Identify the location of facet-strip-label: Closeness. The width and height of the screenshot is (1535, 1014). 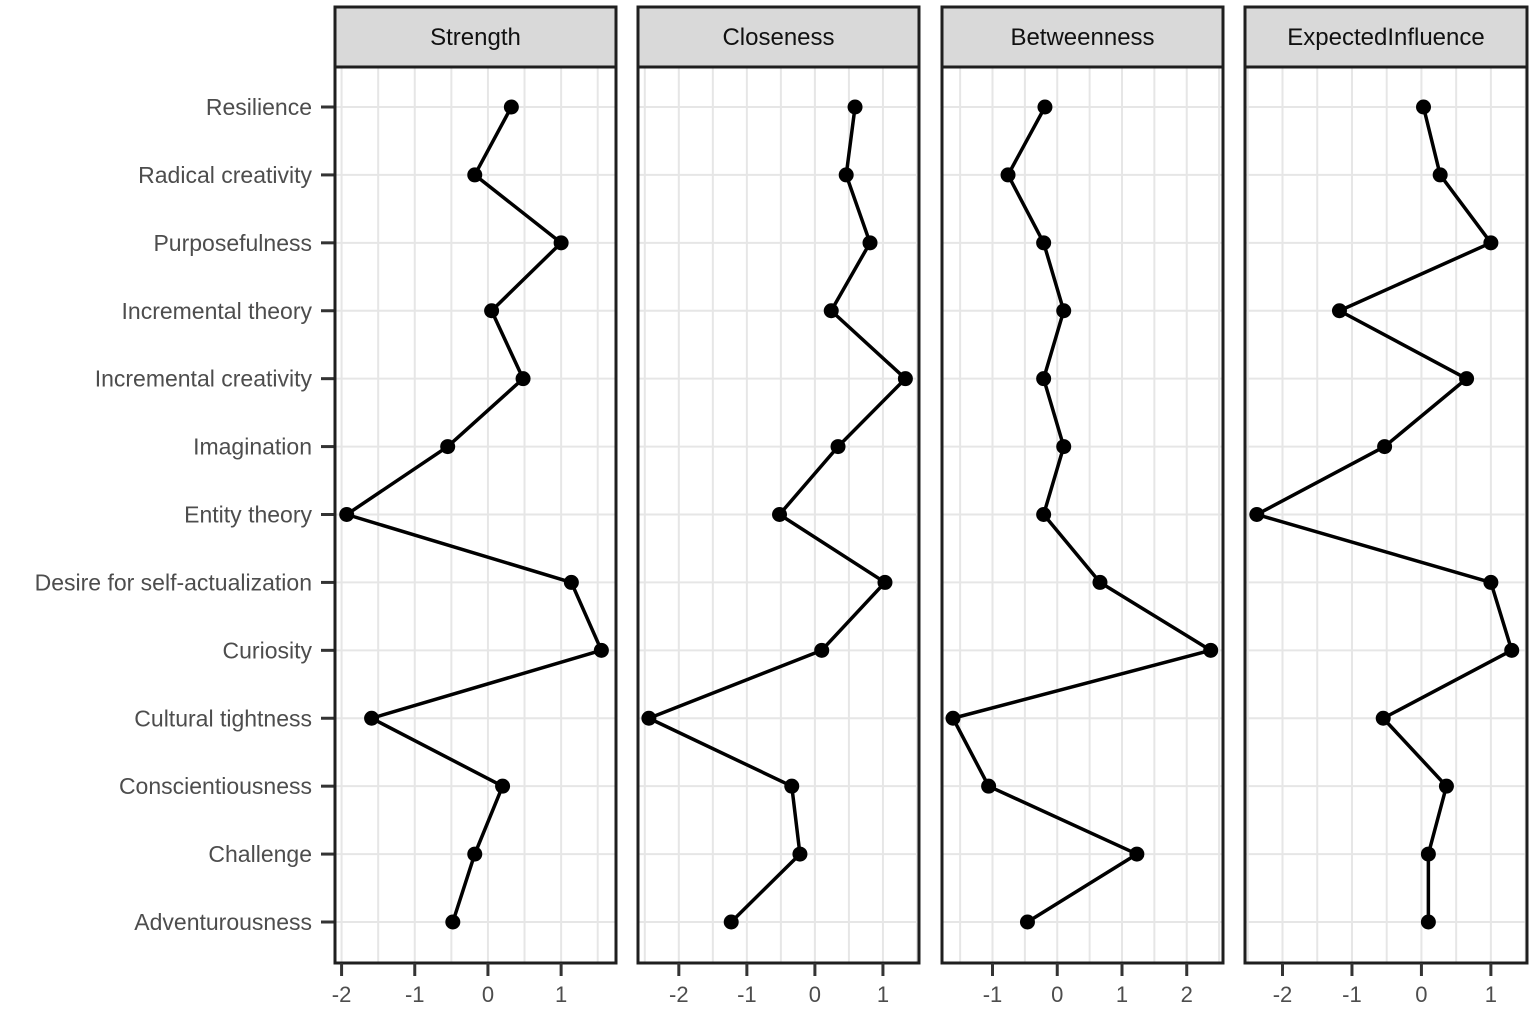
(778, 37).